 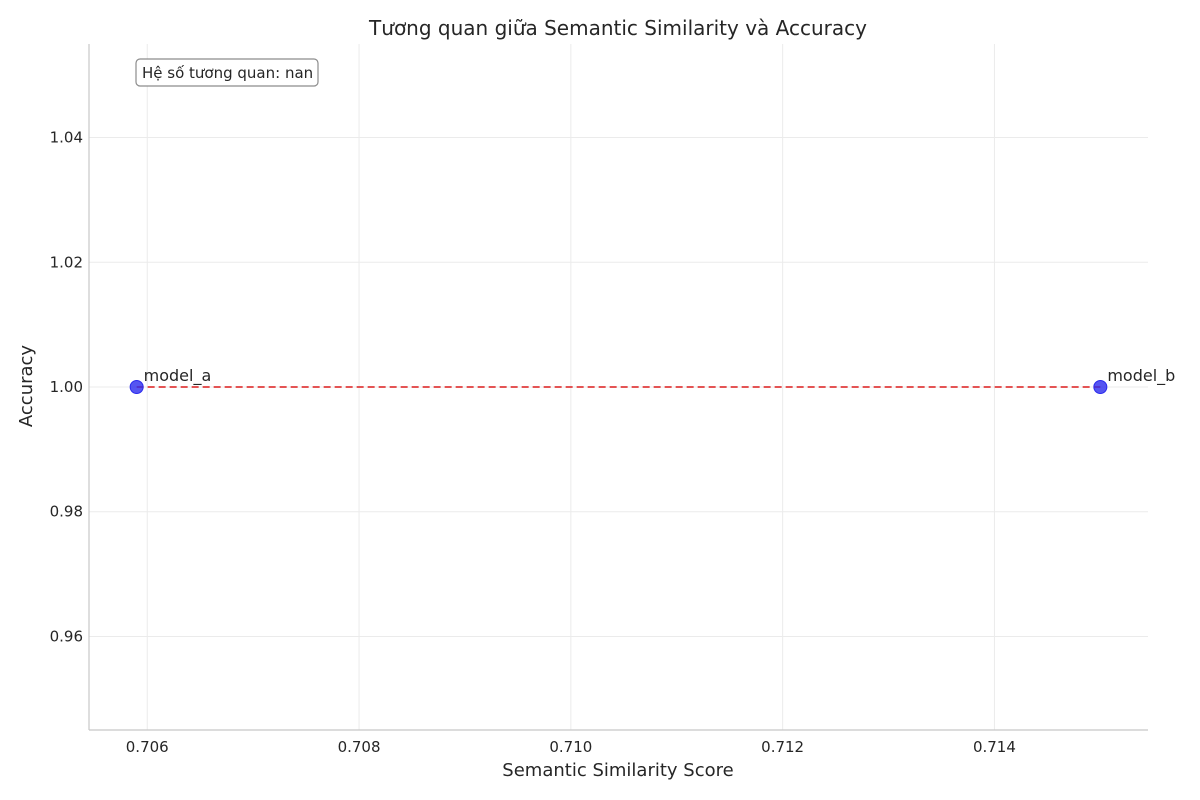 What do you see at coordinates (136, 387) in the screenshot?
I see `data-point-model_a` at bounding box center [136, 387].